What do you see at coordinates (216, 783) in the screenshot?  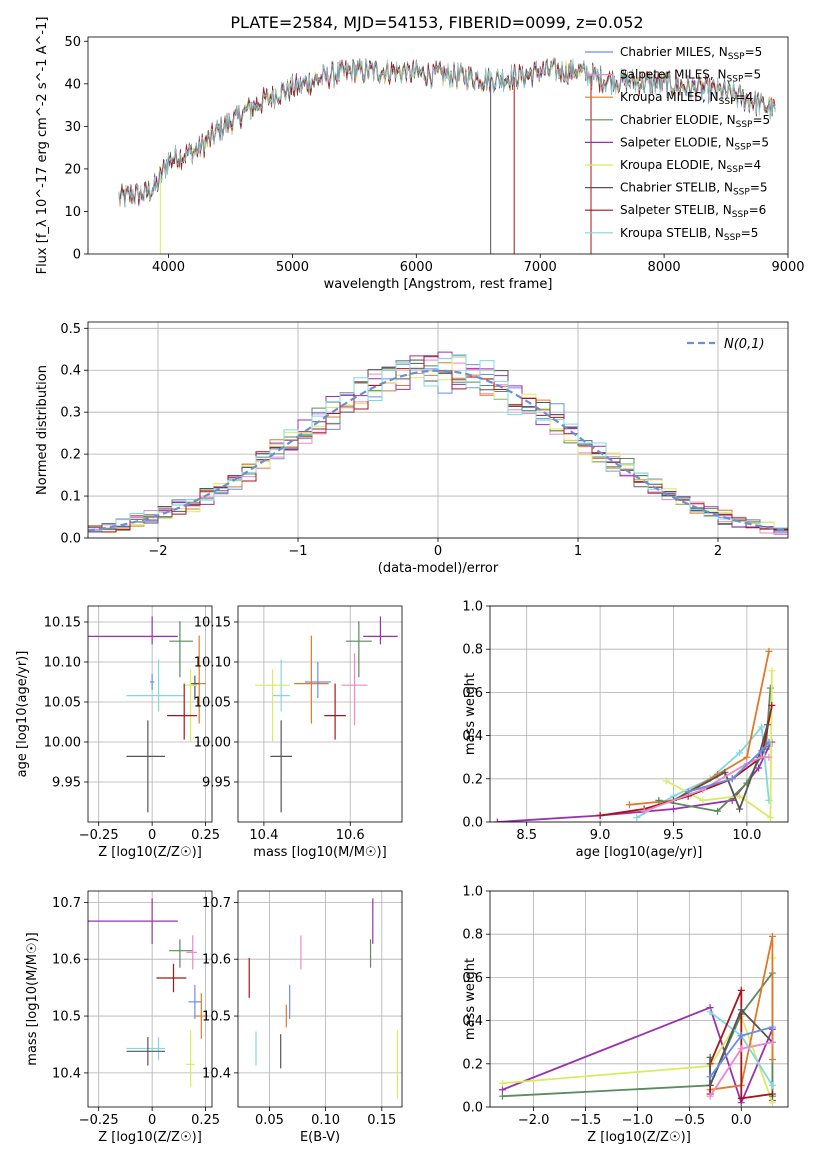 I see `y-tick-label: 9.95` at bounding box center [216, 783].